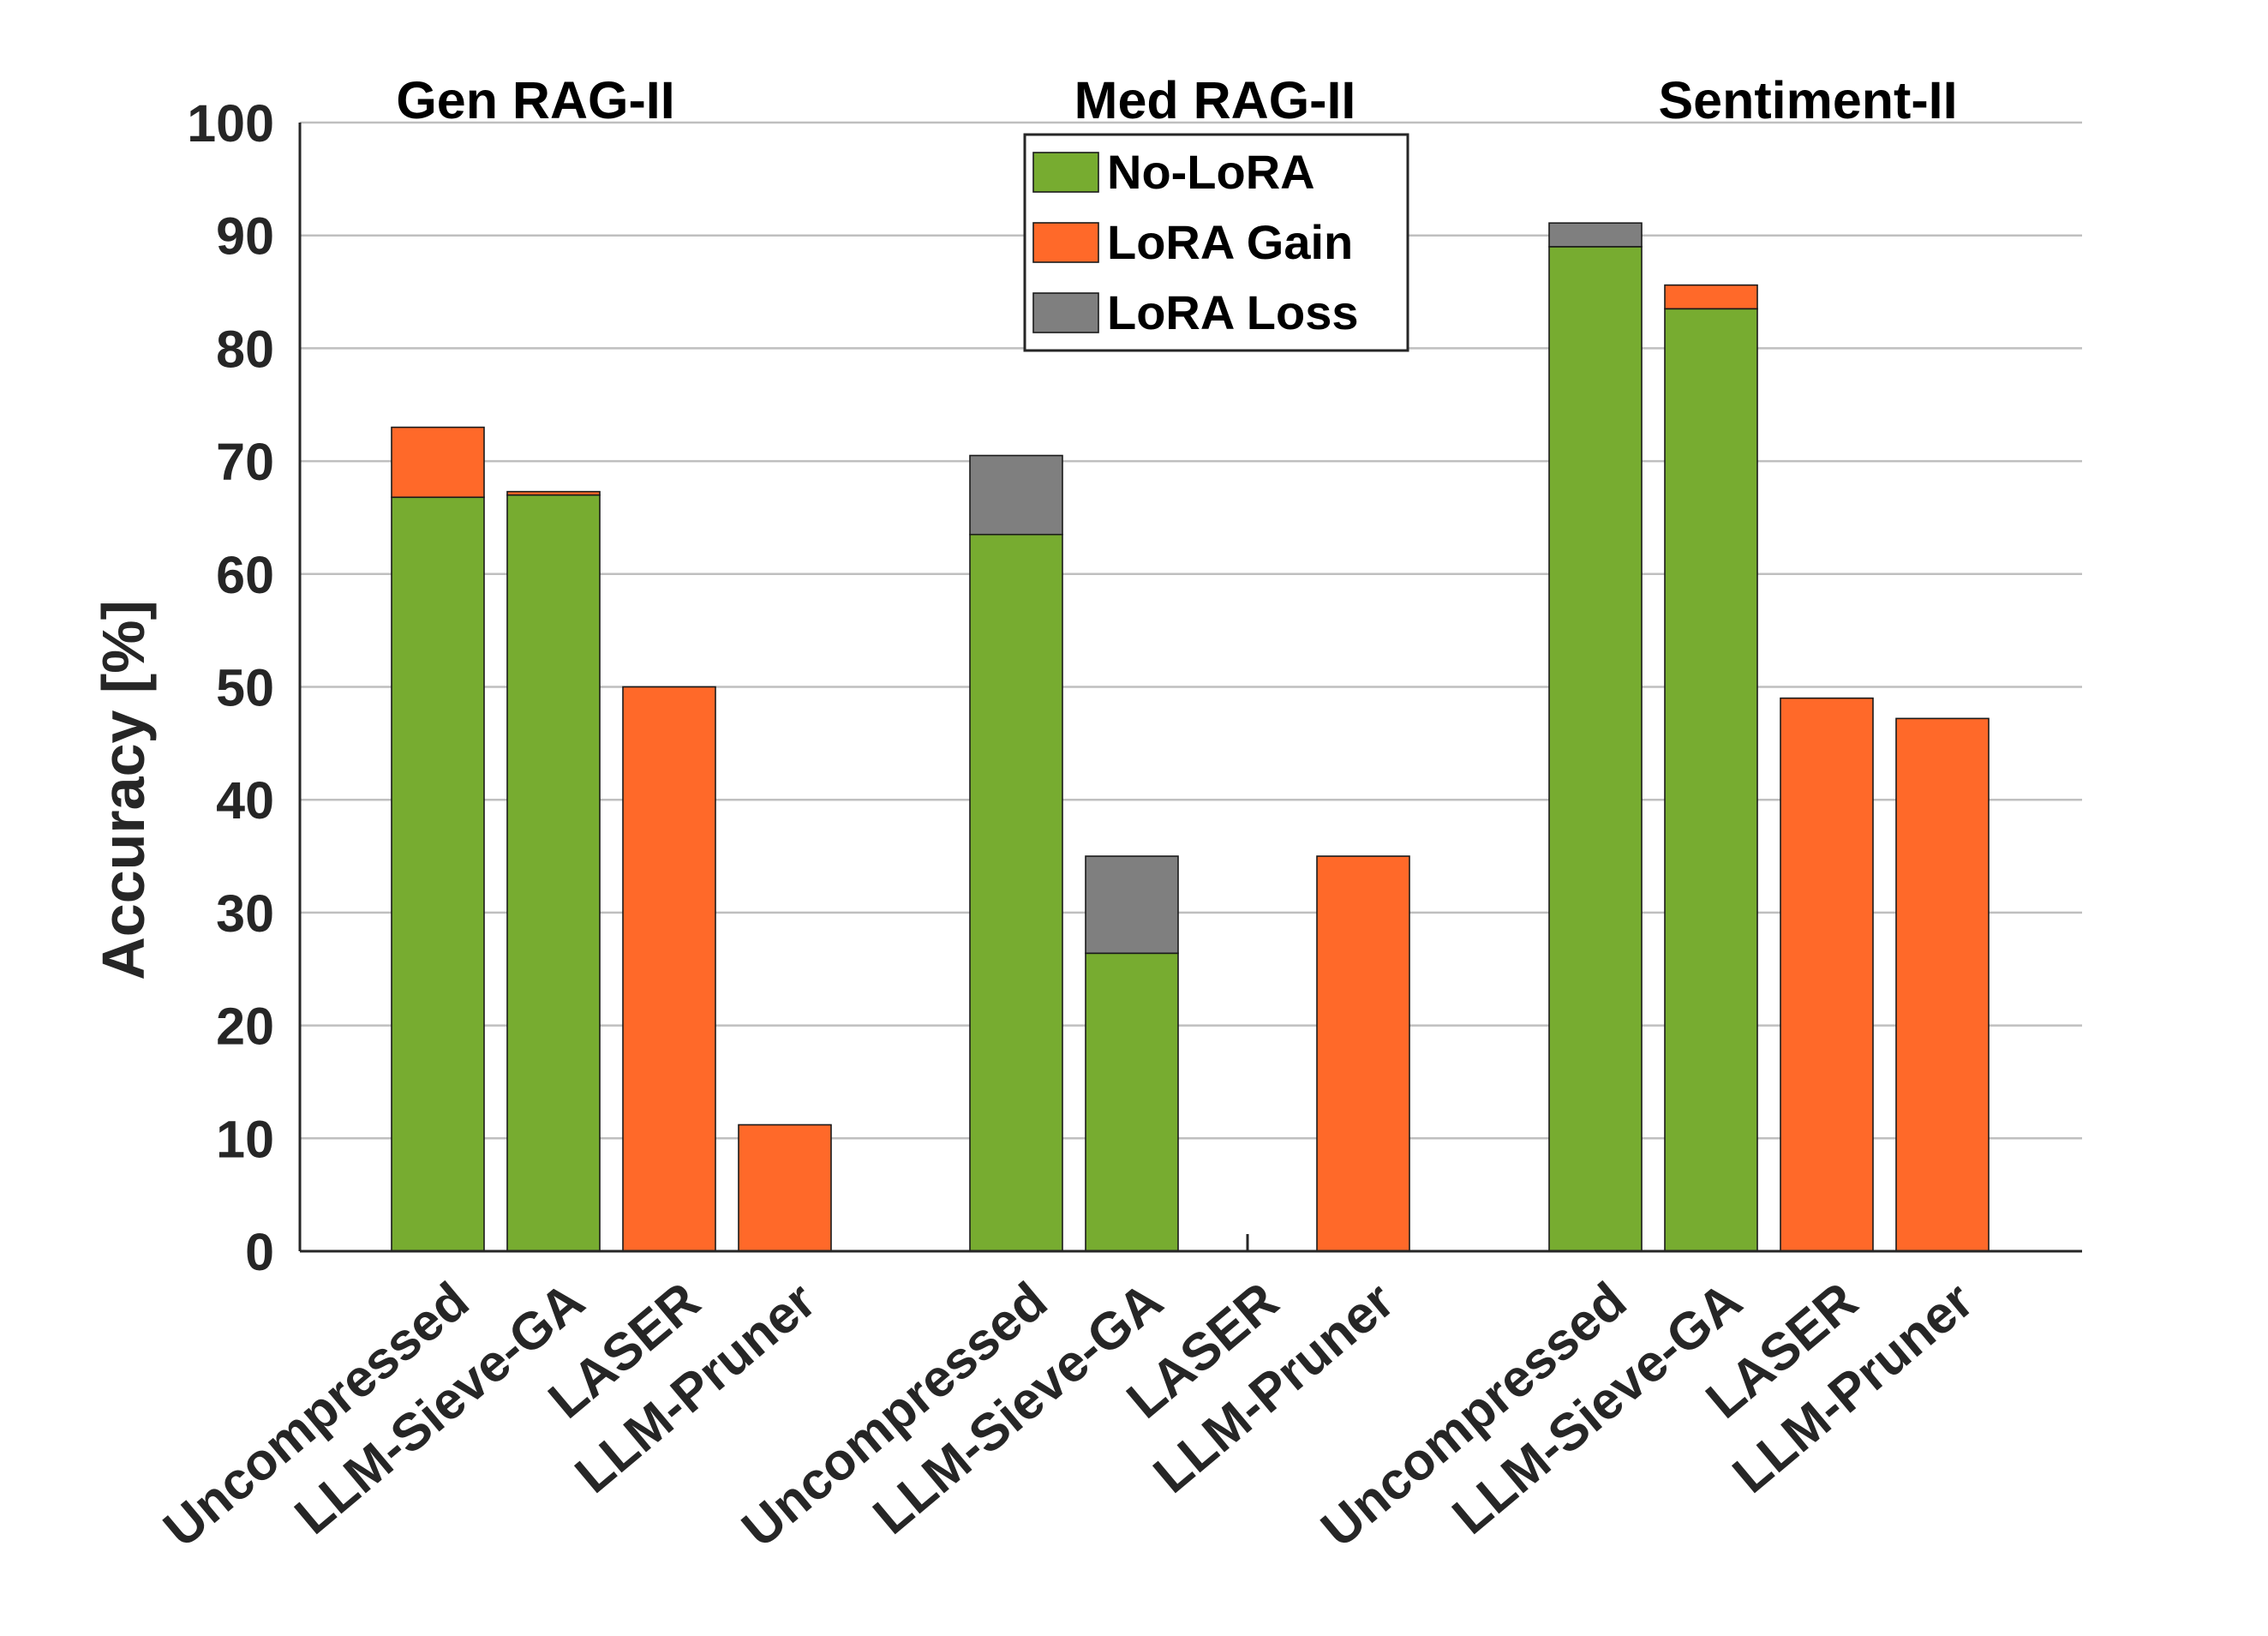 The image size is (2268, 1636). Describe the element at coordinates (553, 493) in the screenshot. I see `bar-gen-rag-ii-llm-sieve-ga-lora-gain` at that location.